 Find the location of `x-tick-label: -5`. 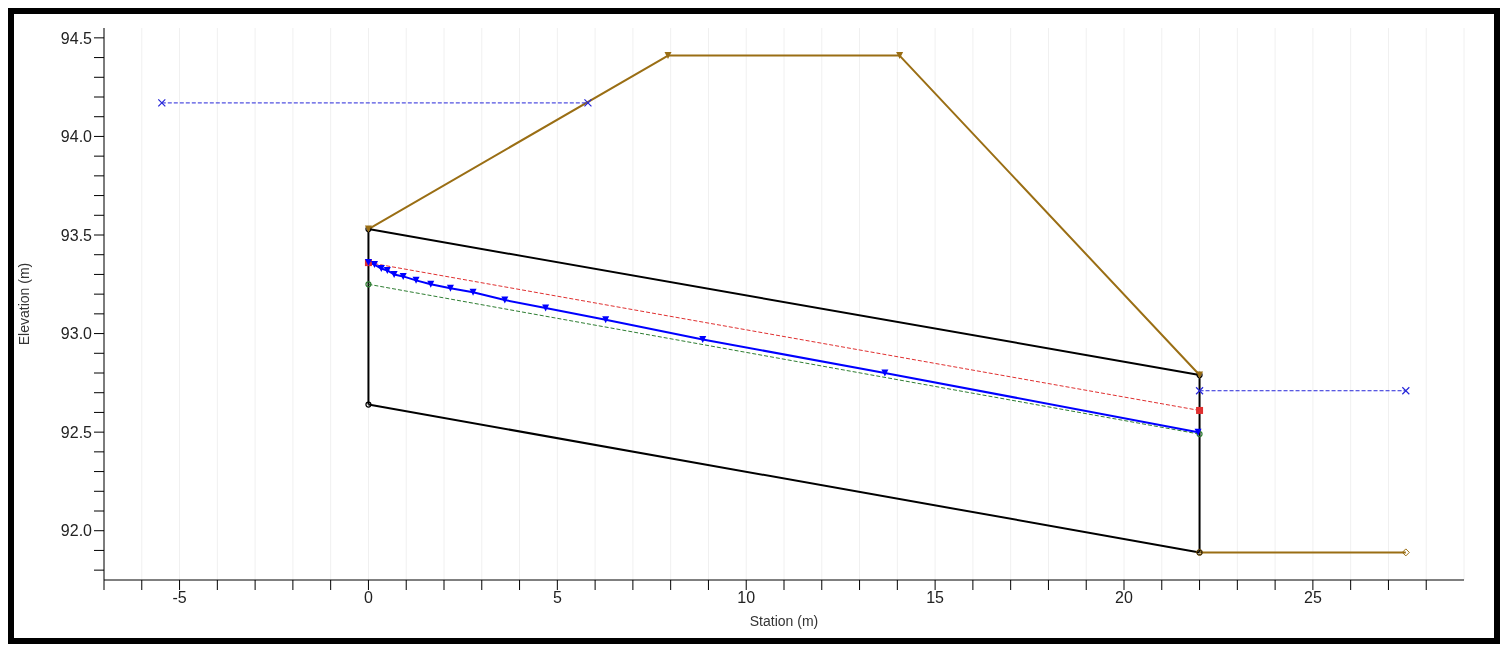

x-tick-label: -5 is located at coordinates (179, 598).